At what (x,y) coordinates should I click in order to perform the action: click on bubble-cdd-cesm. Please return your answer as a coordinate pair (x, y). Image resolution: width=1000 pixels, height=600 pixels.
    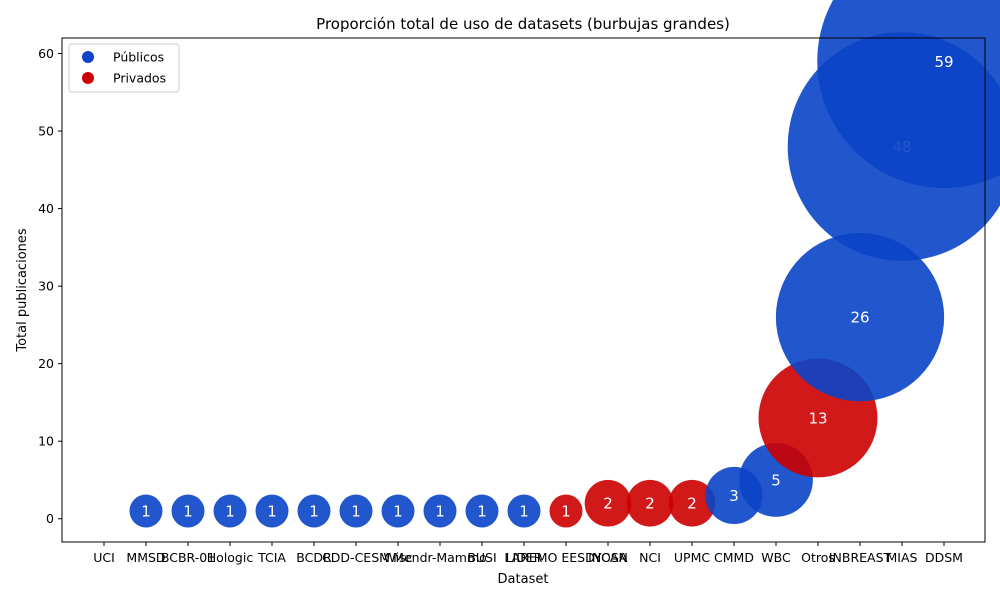
    Looking at the image, I should click on (356, 511).